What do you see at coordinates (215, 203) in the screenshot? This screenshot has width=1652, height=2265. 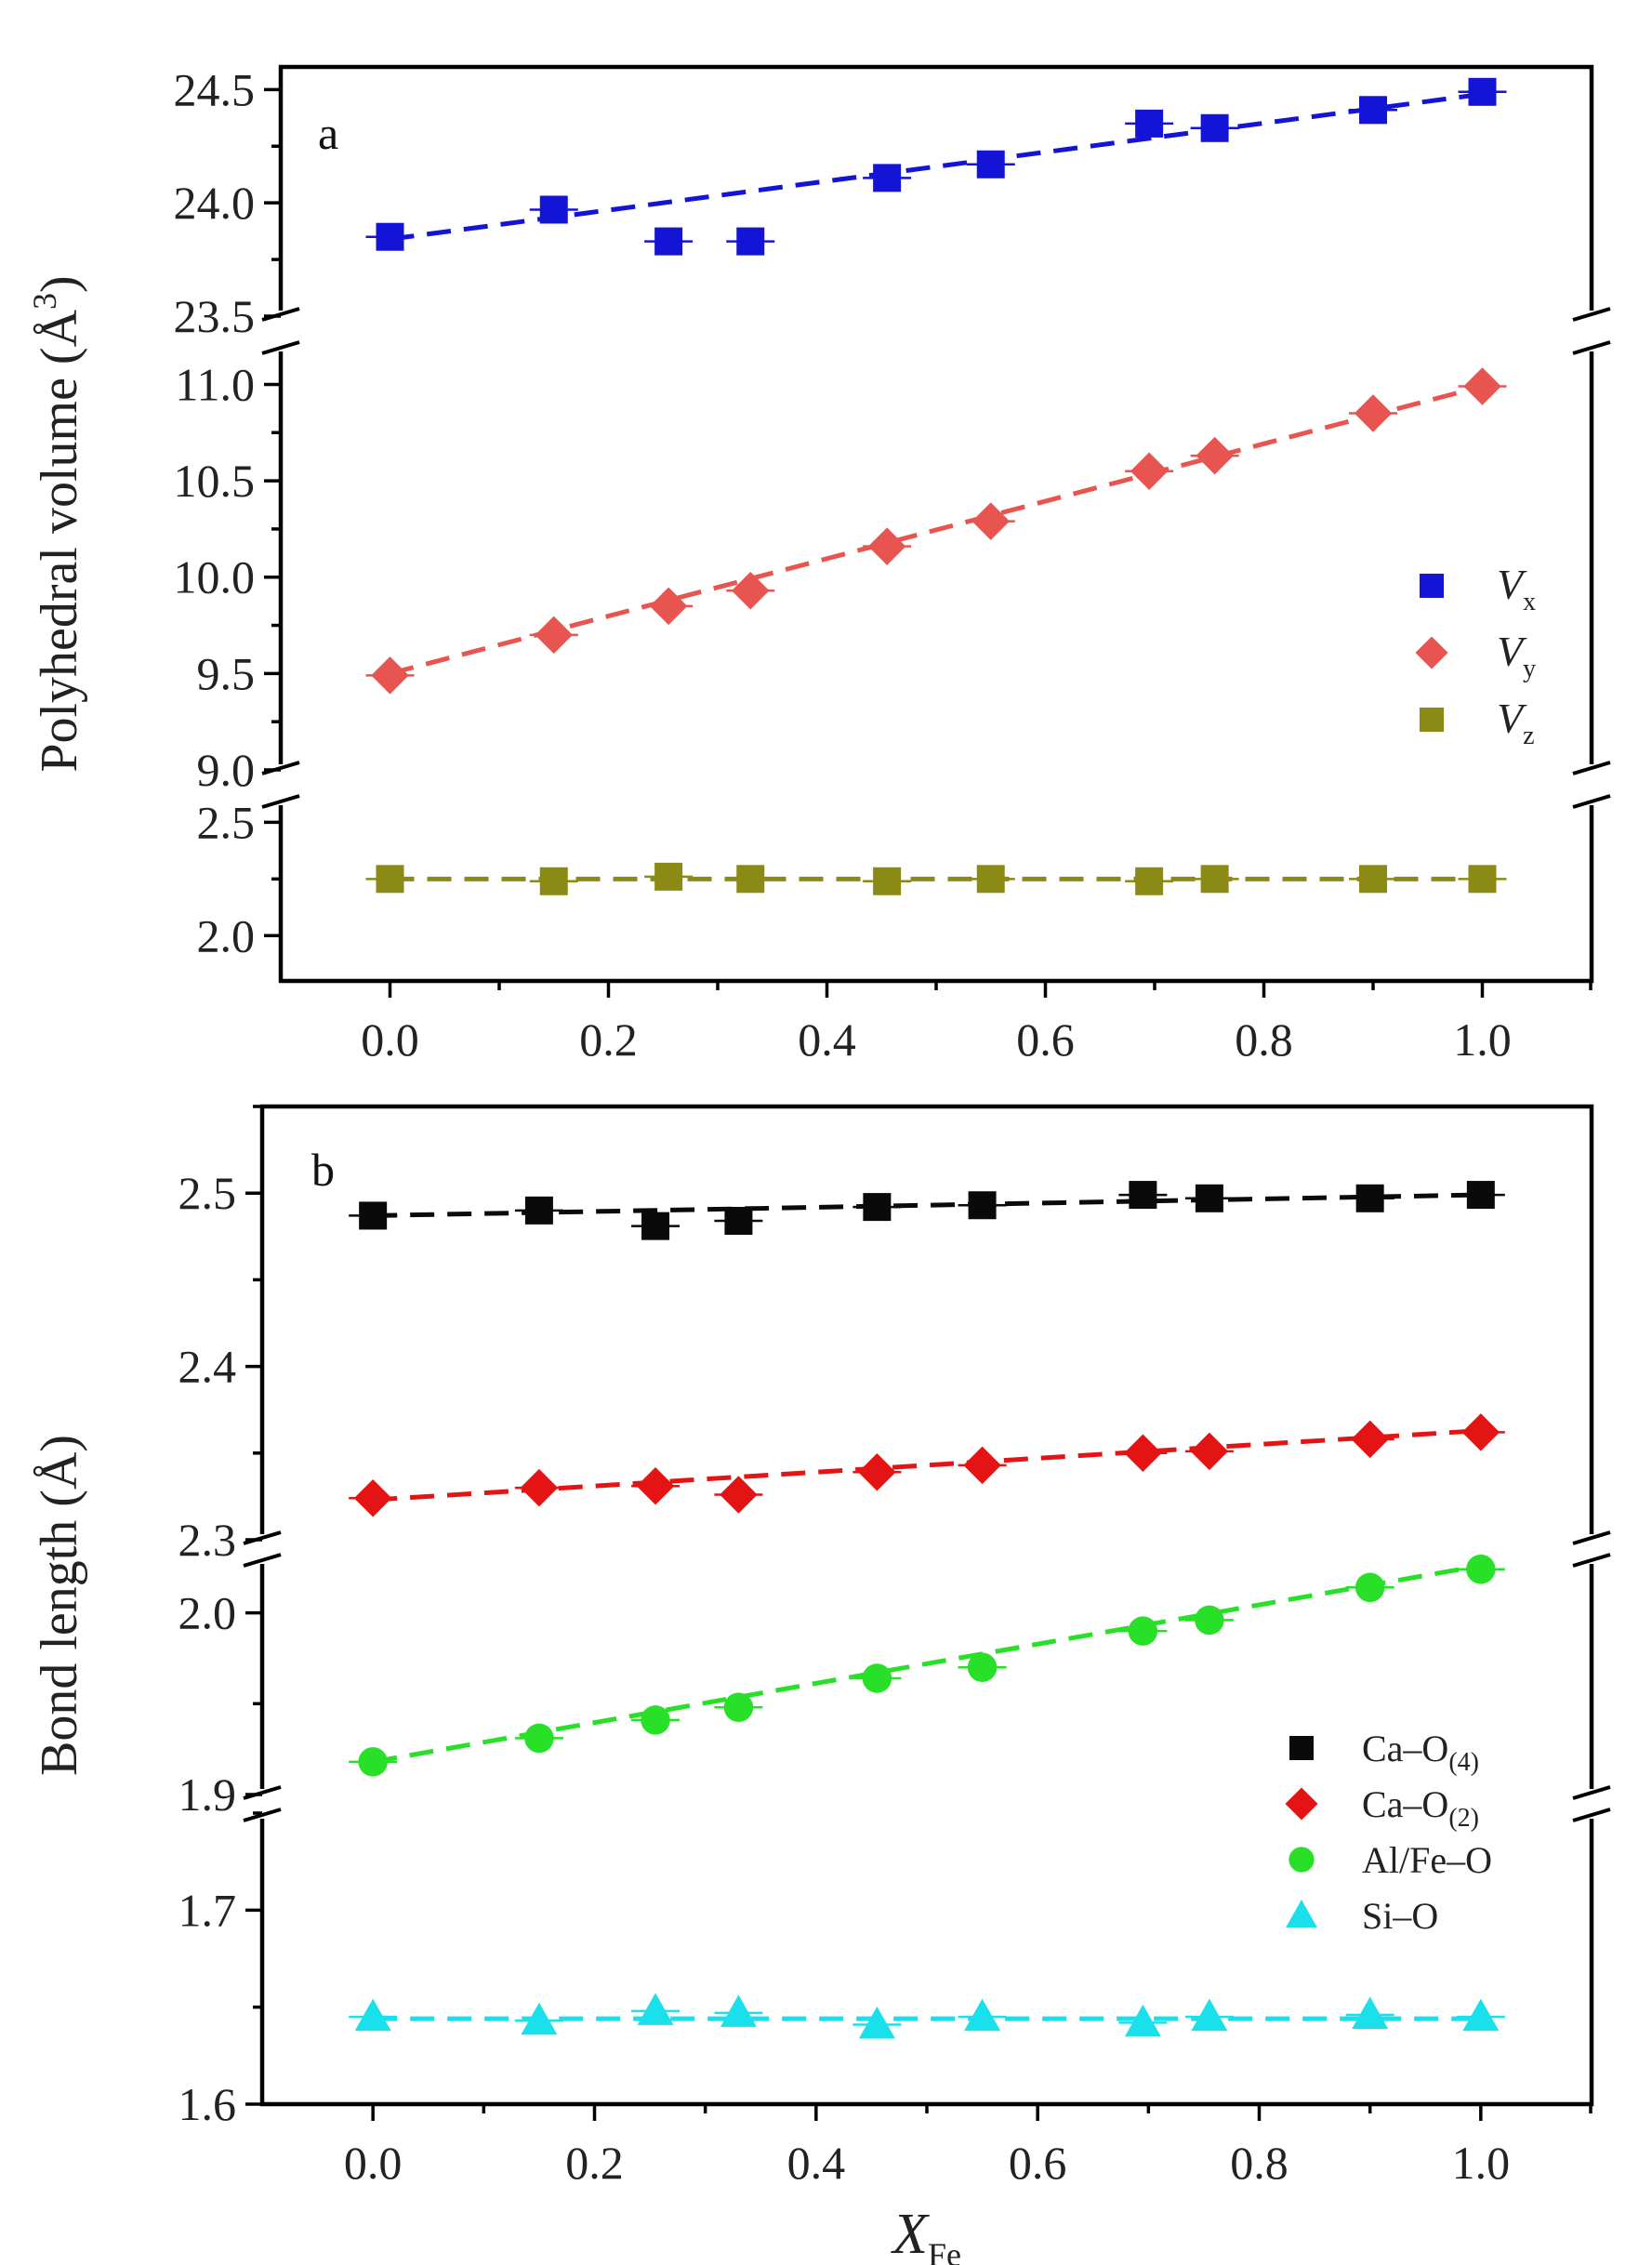 I see `y-tick-label: 24.0` at bounding box center [215, 203].